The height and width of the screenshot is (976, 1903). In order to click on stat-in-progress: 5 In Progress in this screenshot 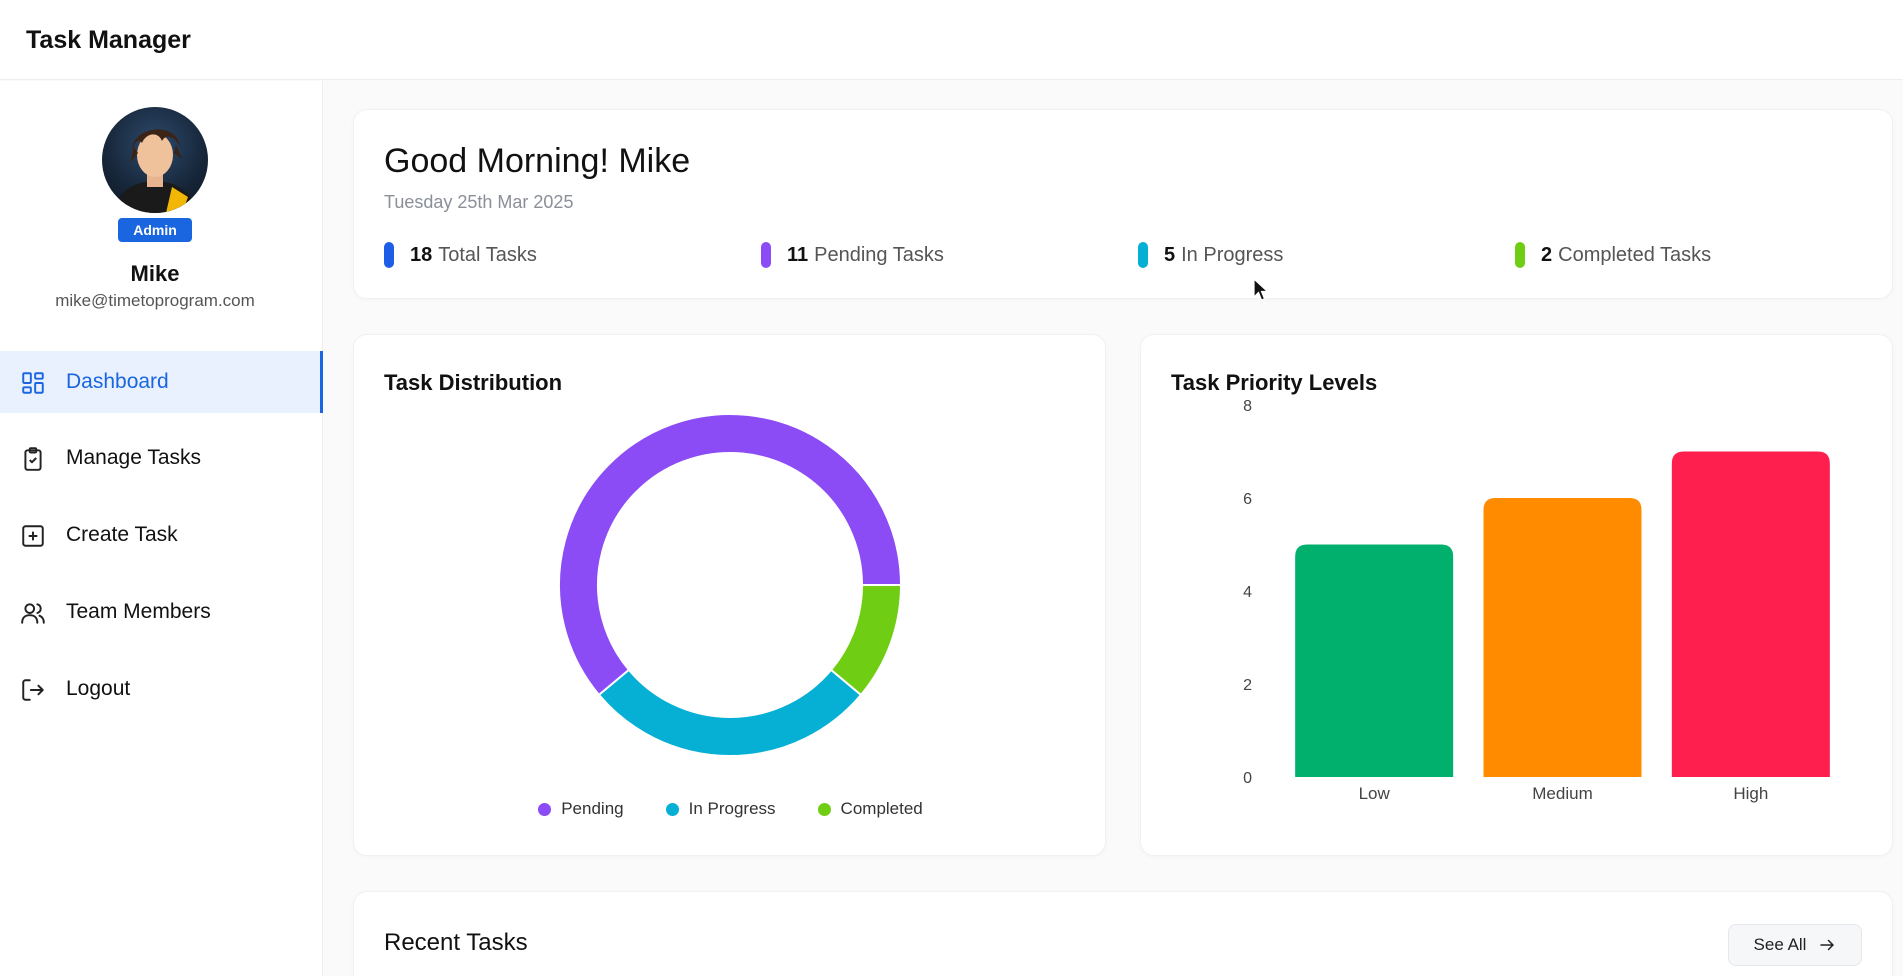, I will do `click(1210, 255)`.